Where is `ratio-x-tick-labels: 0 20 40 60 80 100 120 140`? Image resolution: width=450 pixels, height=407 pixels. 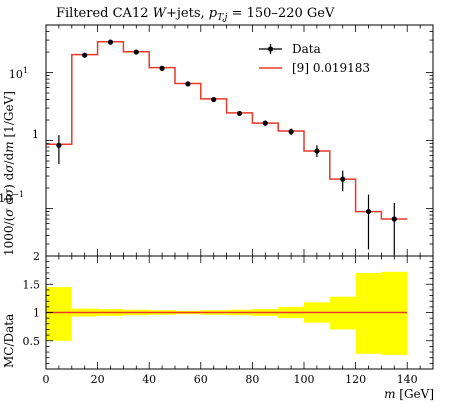 ratio-x-tick-labels: 0 20 40 60 80 100 120 140 is located at coordinates (230, 379).